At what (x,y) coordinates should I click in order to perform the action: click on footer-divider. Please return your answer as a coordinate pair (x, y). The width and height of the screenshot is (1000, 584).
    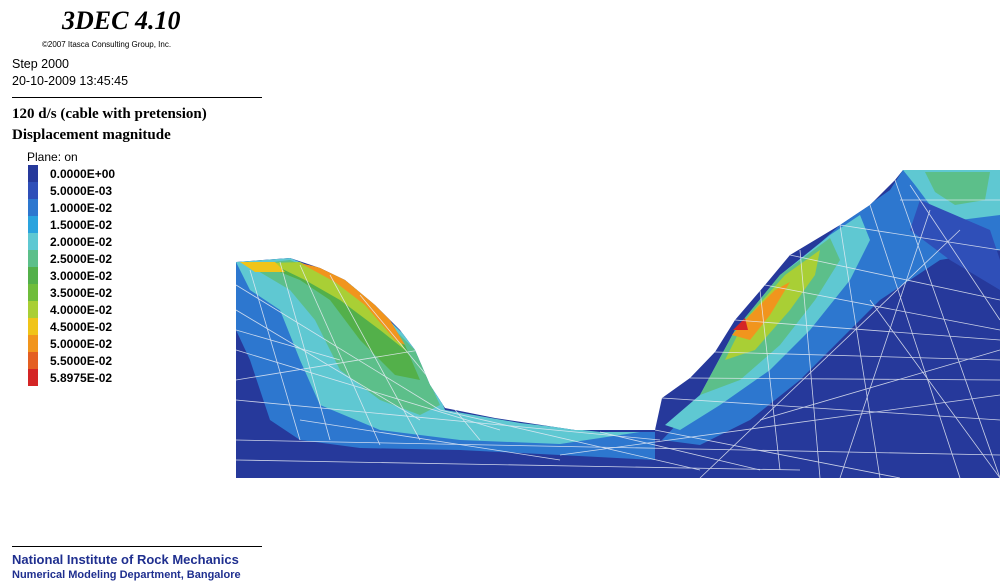
    Looking at the image, I should click on (137, 546).